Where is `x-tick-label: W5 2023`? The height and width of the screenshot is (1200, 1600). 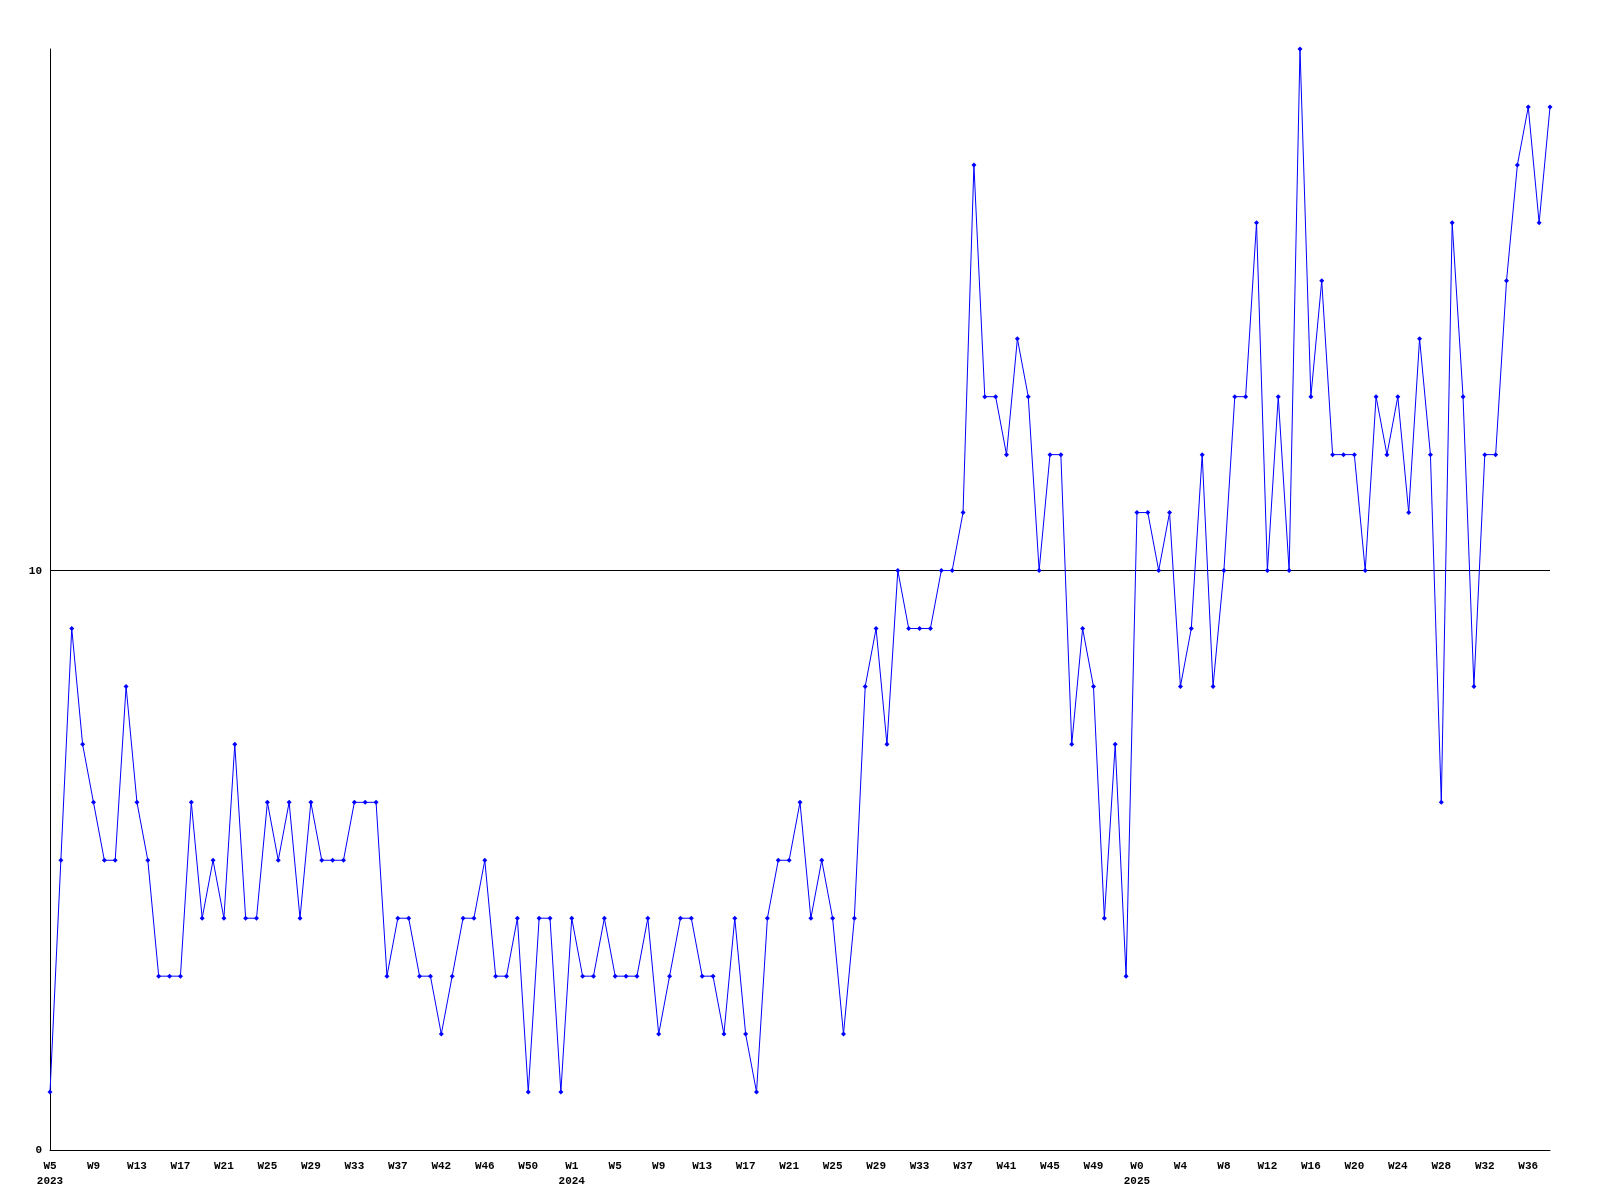
x-tick-label: W5 2023 is located at coordinates (50, 1173).